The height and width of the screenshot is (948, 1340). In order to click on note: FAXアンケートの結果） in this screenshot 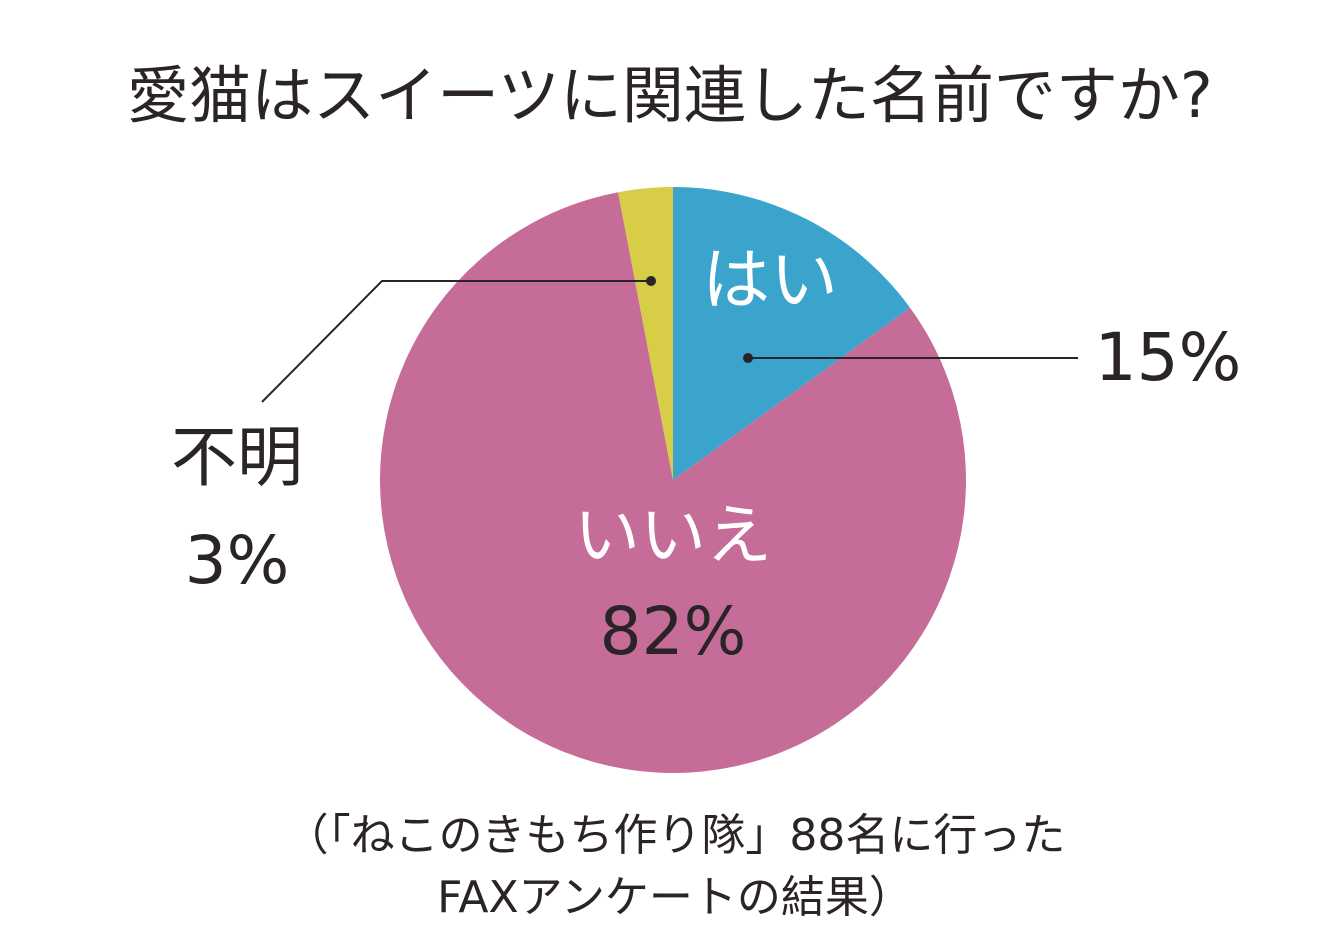, I will do `click(675, 897)`.